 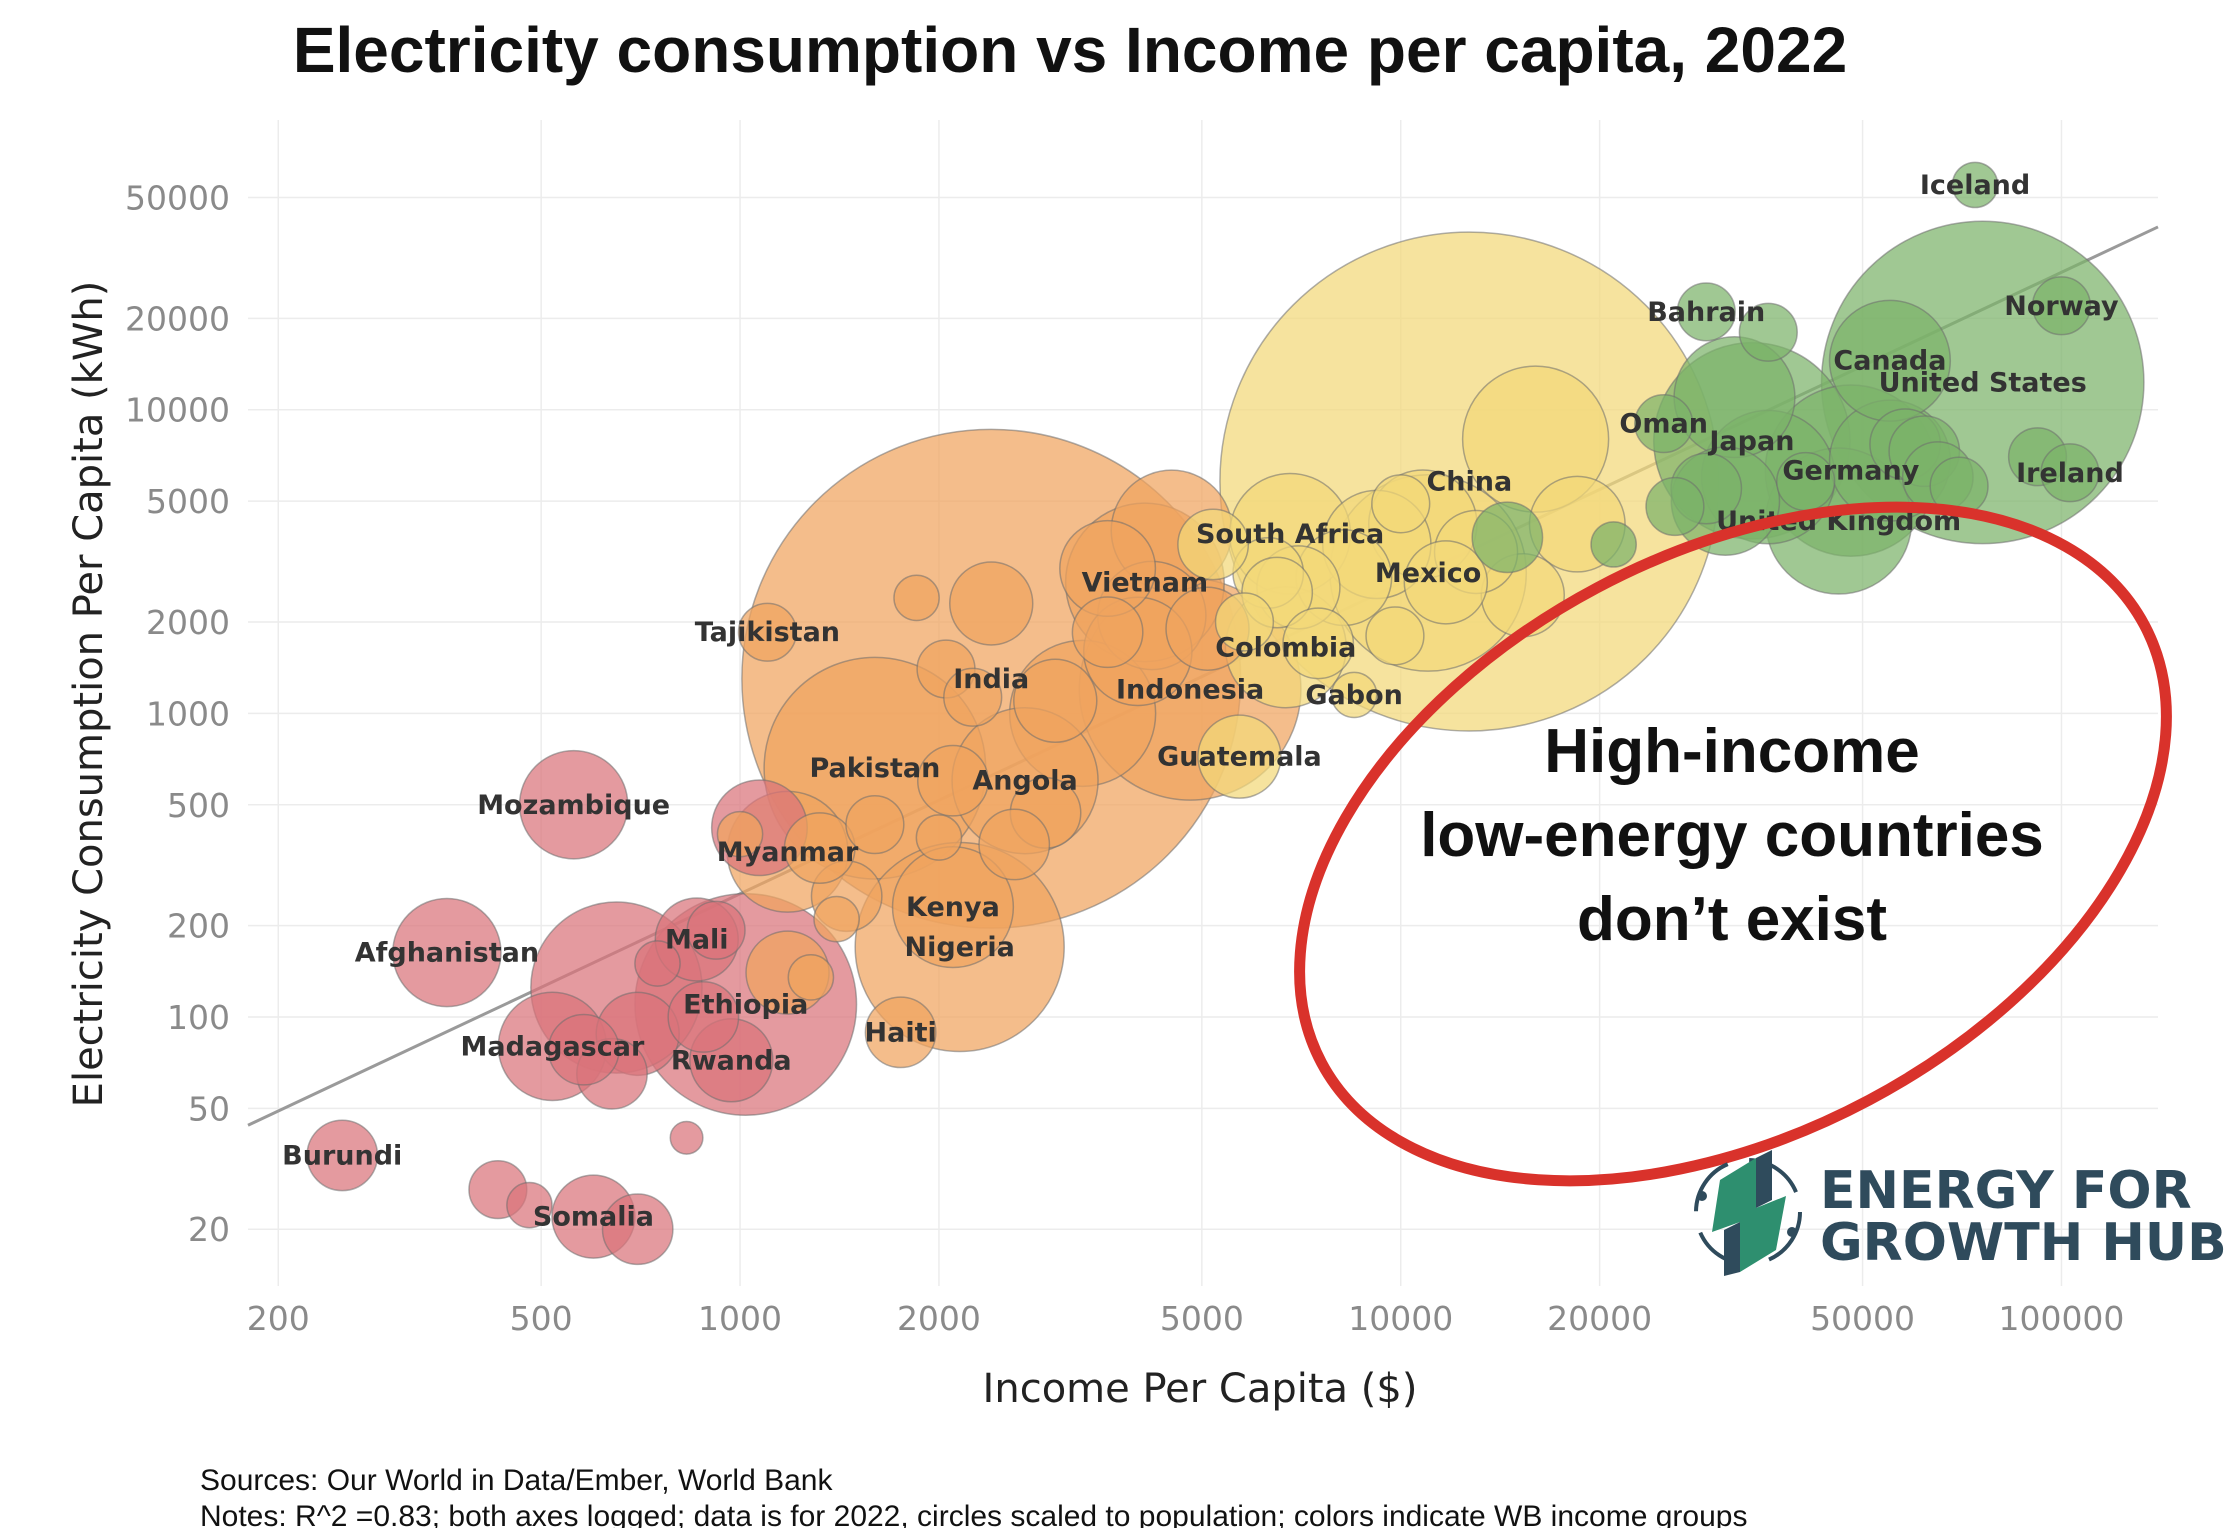 I want to click on y-tick-label: 50000, so click(x=177, y=198).